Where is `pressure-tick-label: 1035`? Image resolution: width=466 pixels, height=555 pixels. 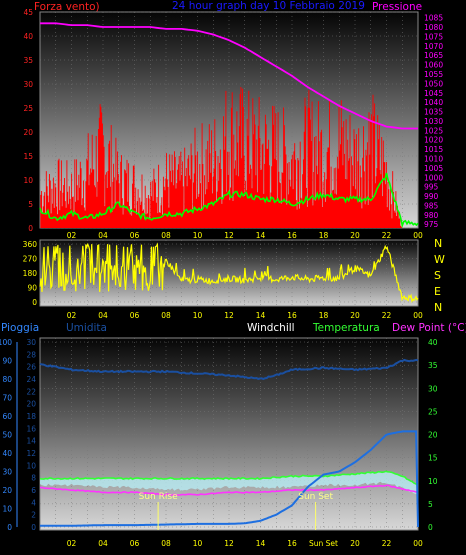
pressure-tick-label: 1035 is located at coordinates (433, 112).